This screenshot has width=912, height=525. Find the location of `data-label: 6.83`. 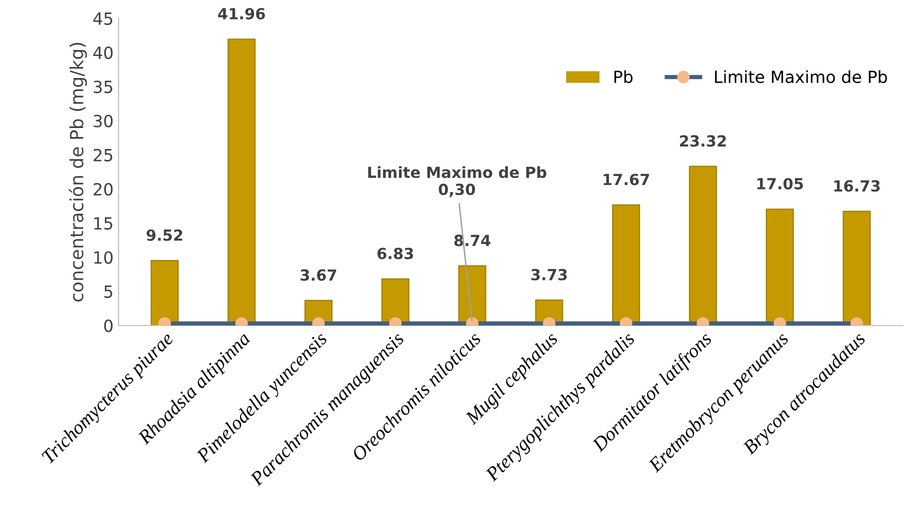

data-label: 6.83 is located at coordinates (395, 254).